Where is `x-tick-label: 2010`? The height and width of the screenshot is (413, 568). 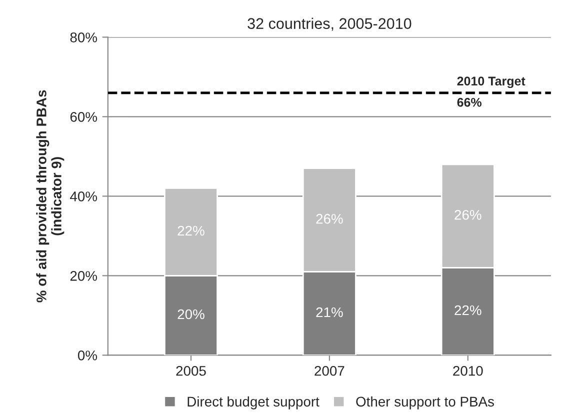
x-tick-label: 2010 is located at coordinates (468, 371).